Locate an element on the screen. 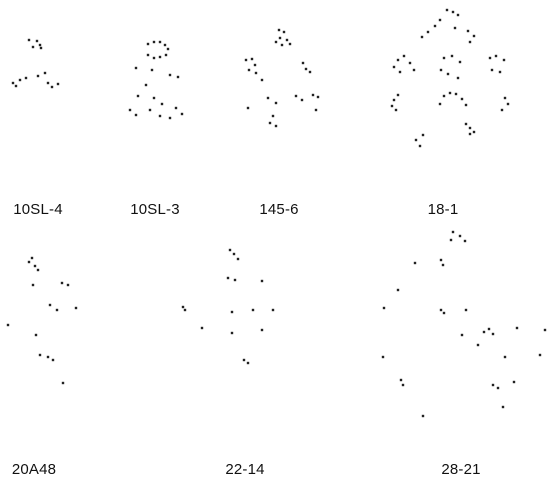  panel-label-10sl-4: 10SL-4 is located at coordinates (38, 209).